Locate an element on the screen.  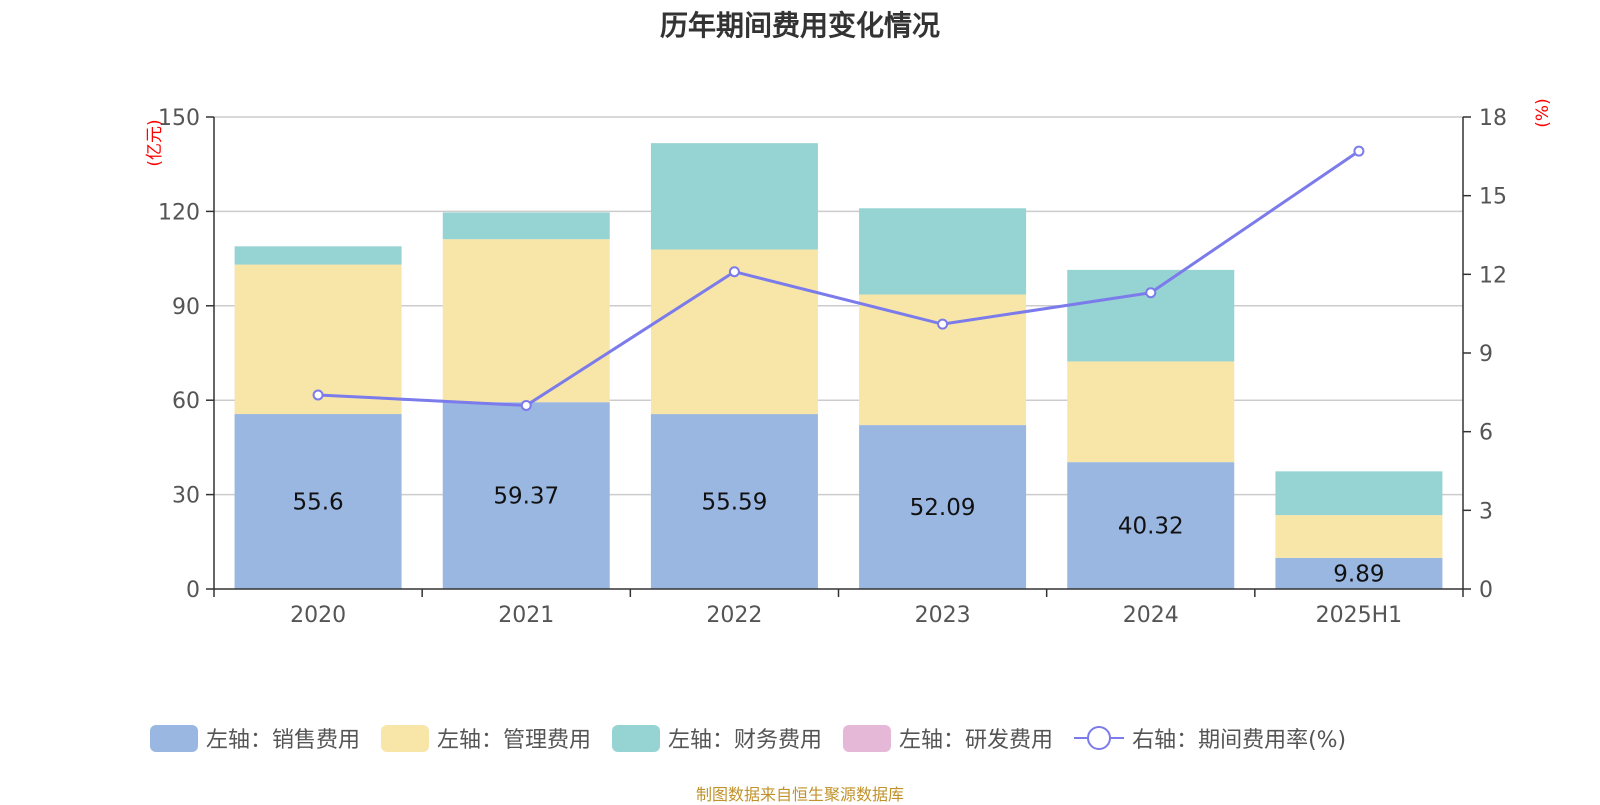
x-axis-tick-label: 2024 is located at coordinates (1151, 615).